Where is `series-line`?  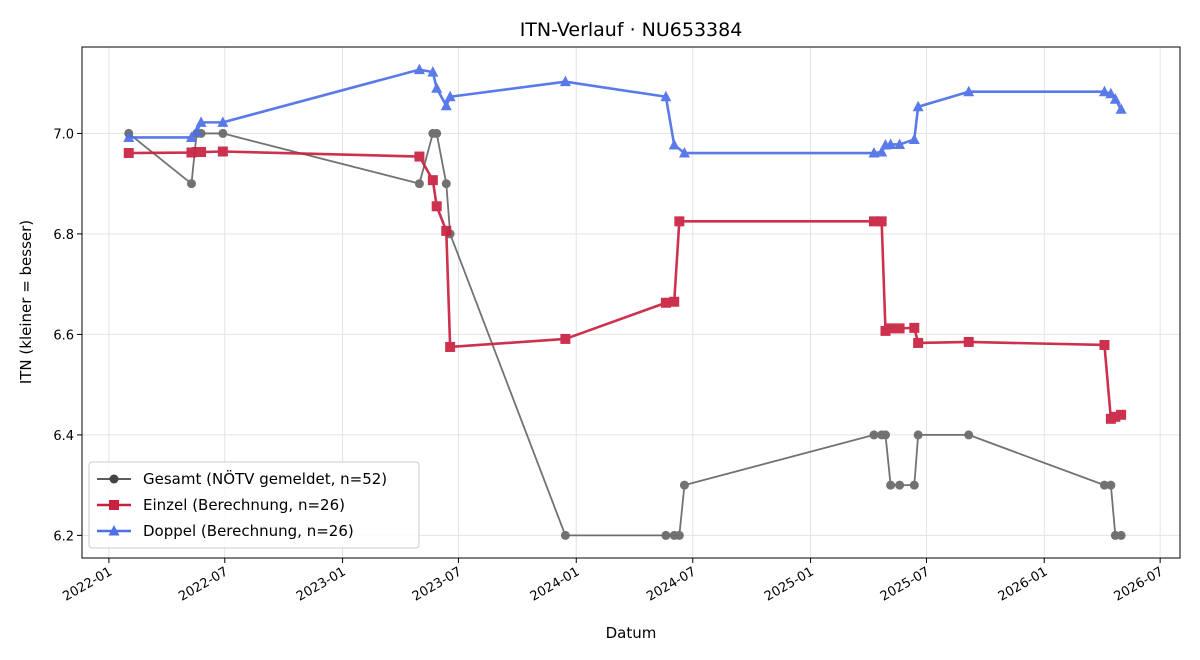 series-line is located at coordinates (625, 111).